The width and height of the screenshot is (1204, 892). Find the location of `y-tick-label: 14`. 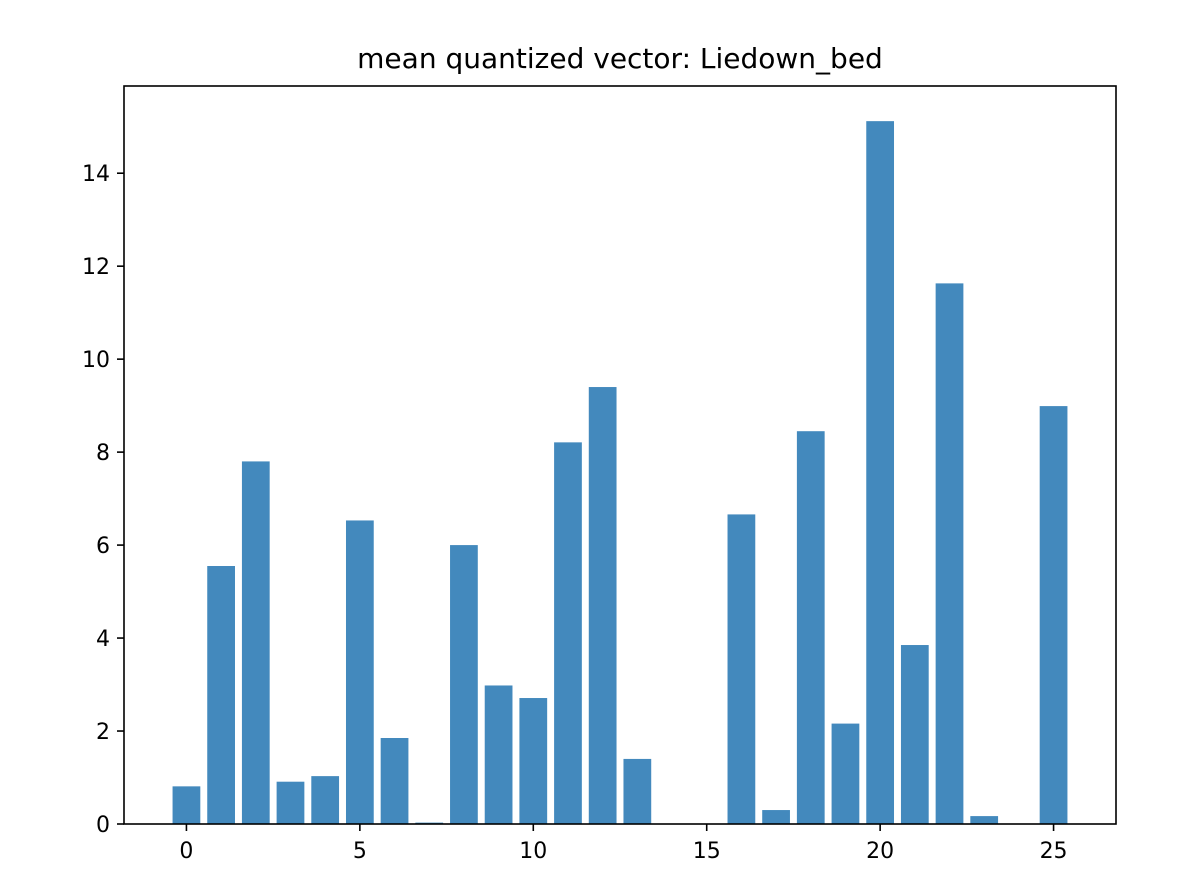

y-tick-label: 14 is located at coordinates (96, 174).